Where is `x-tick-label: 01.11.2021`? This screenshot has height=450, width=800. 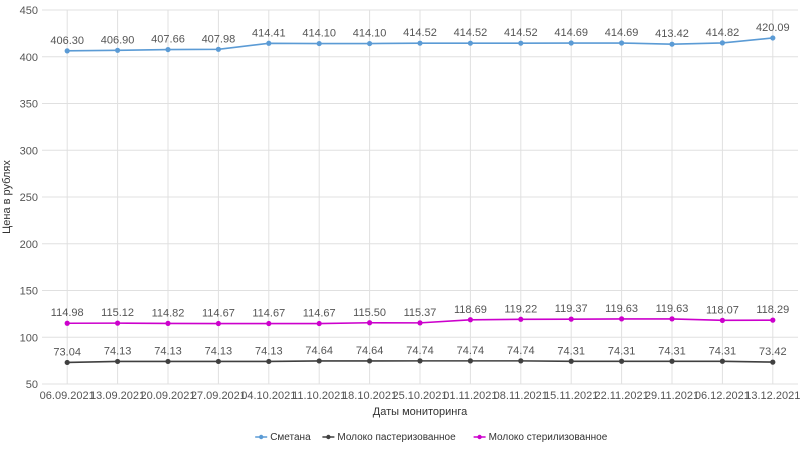
x-tick-label: 01.11.2021 is located at coordinates (470, 396).